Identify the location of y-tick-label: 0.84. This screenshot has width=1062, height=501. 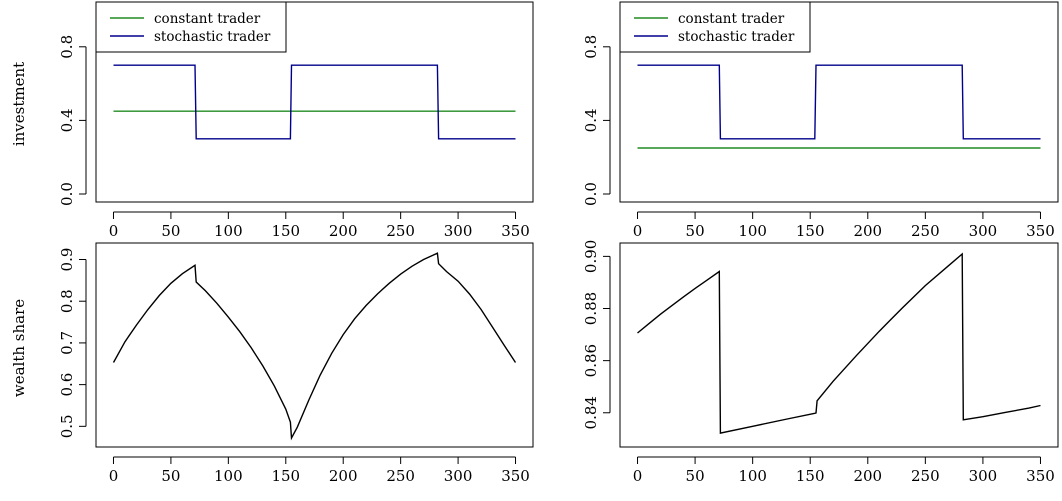
(591, 412).